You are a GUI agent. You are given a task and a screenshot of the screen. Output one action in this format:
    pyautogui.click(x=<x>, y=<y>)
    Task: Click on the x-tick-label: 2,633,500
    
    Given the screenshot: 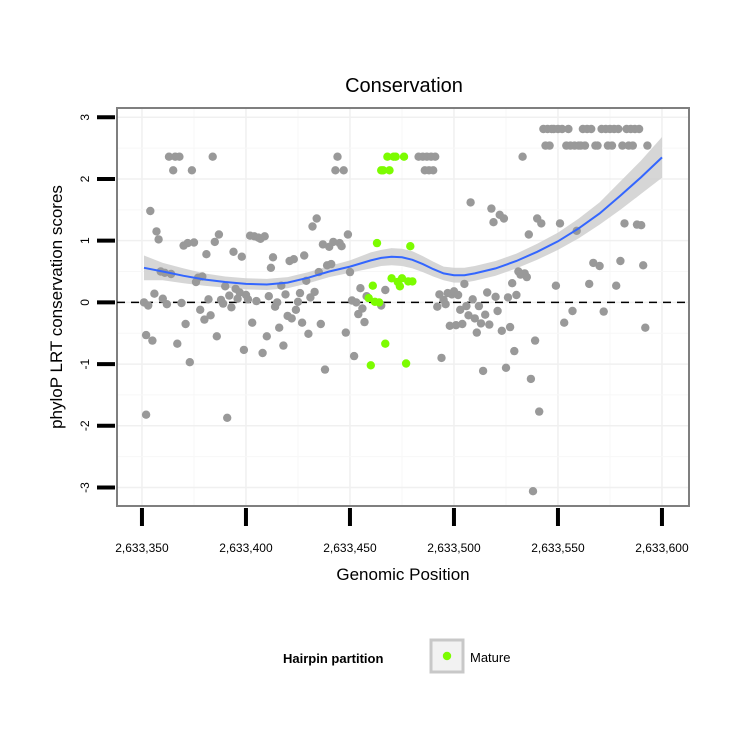 What is the action you would take?
    pyautogui.click(x=454, y=548)
    